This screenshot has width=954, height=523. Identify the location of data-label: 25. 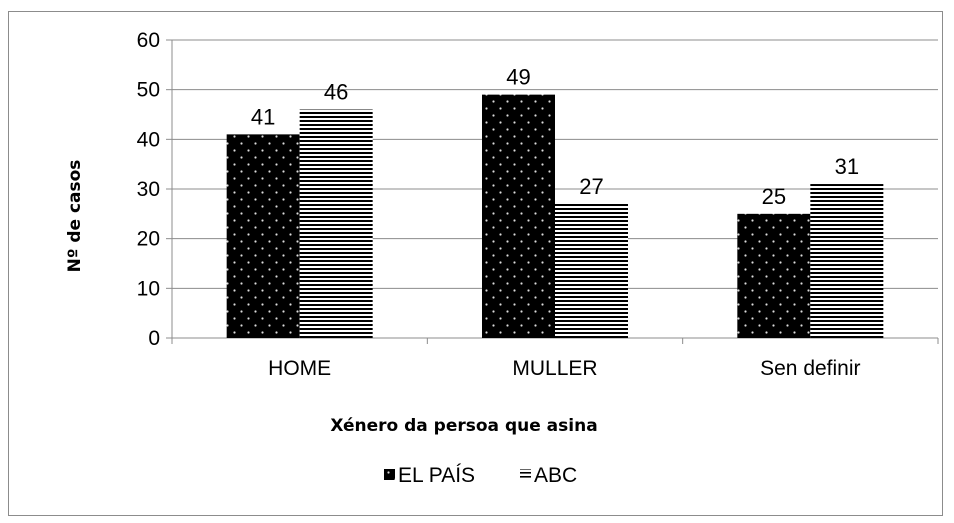
(774, 196).